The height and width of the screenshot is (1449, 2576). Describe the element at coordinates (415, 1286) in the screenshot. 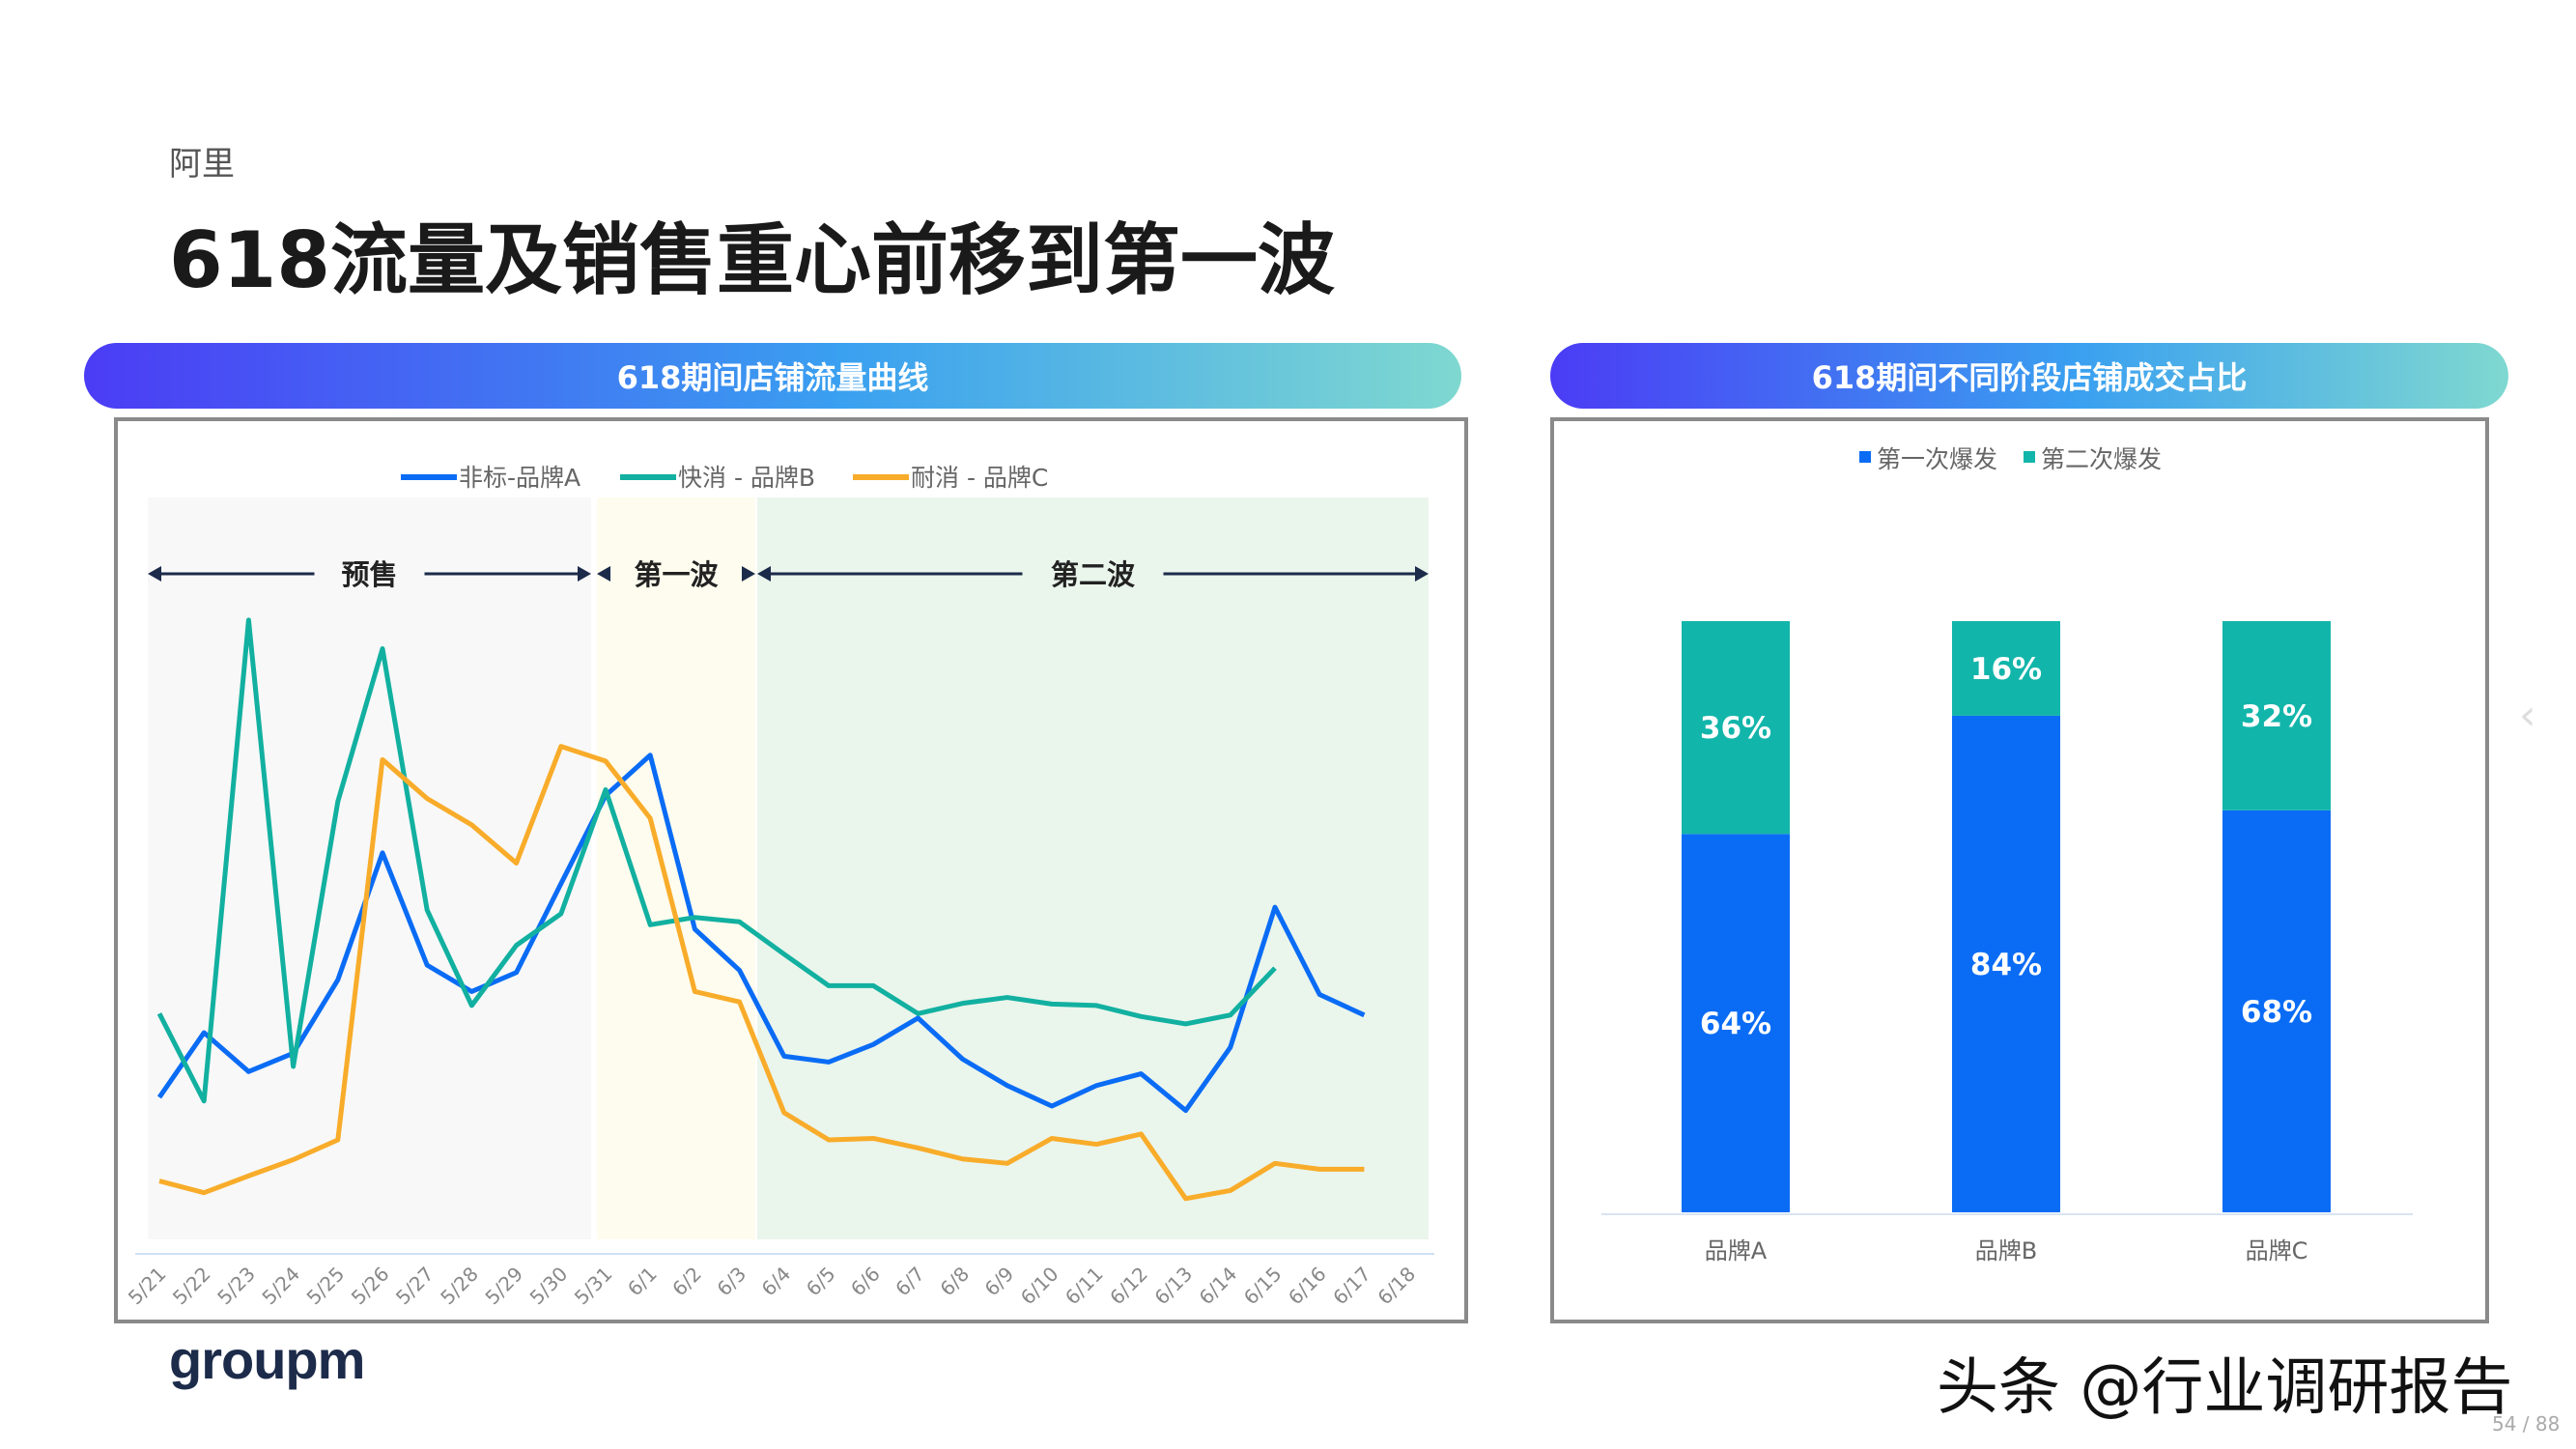

I see `x-tick-label: 5/27` at that location.